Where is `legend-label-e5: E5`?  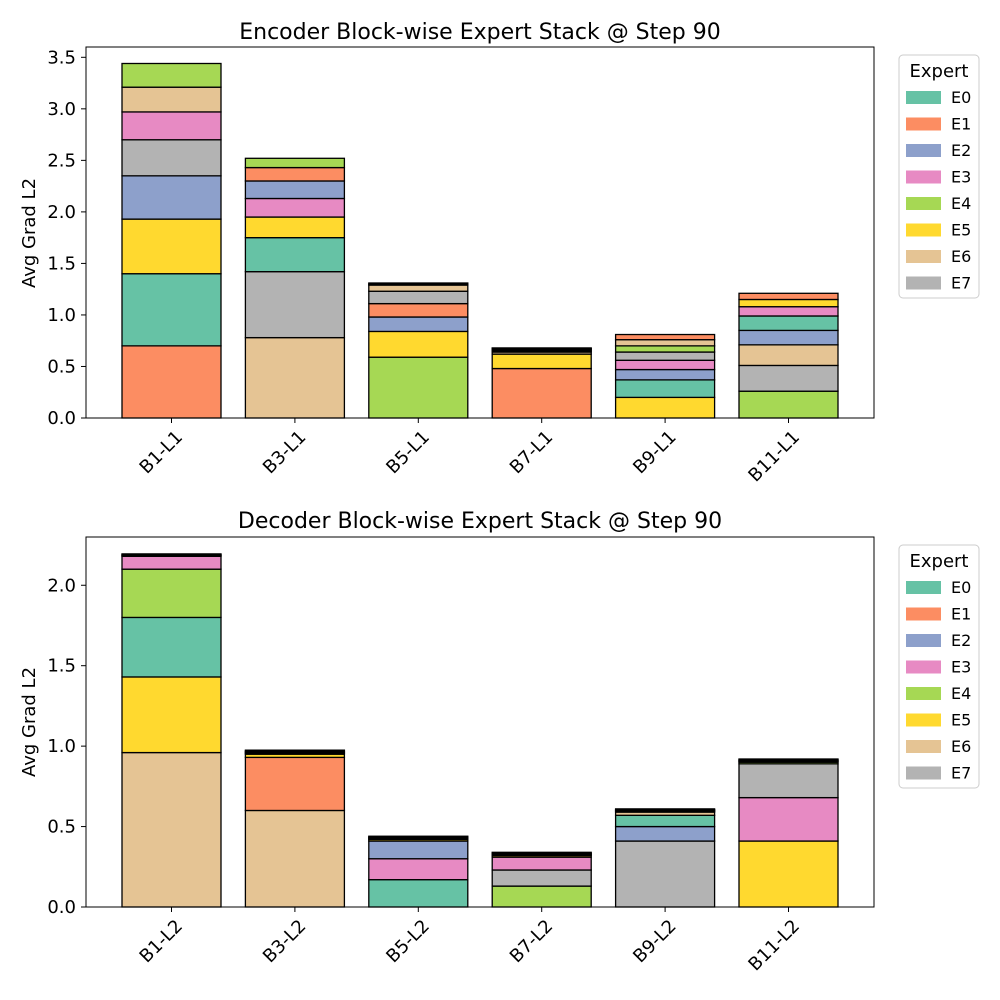 legend-label-e5: E5 is located at coordinates (961, 720).